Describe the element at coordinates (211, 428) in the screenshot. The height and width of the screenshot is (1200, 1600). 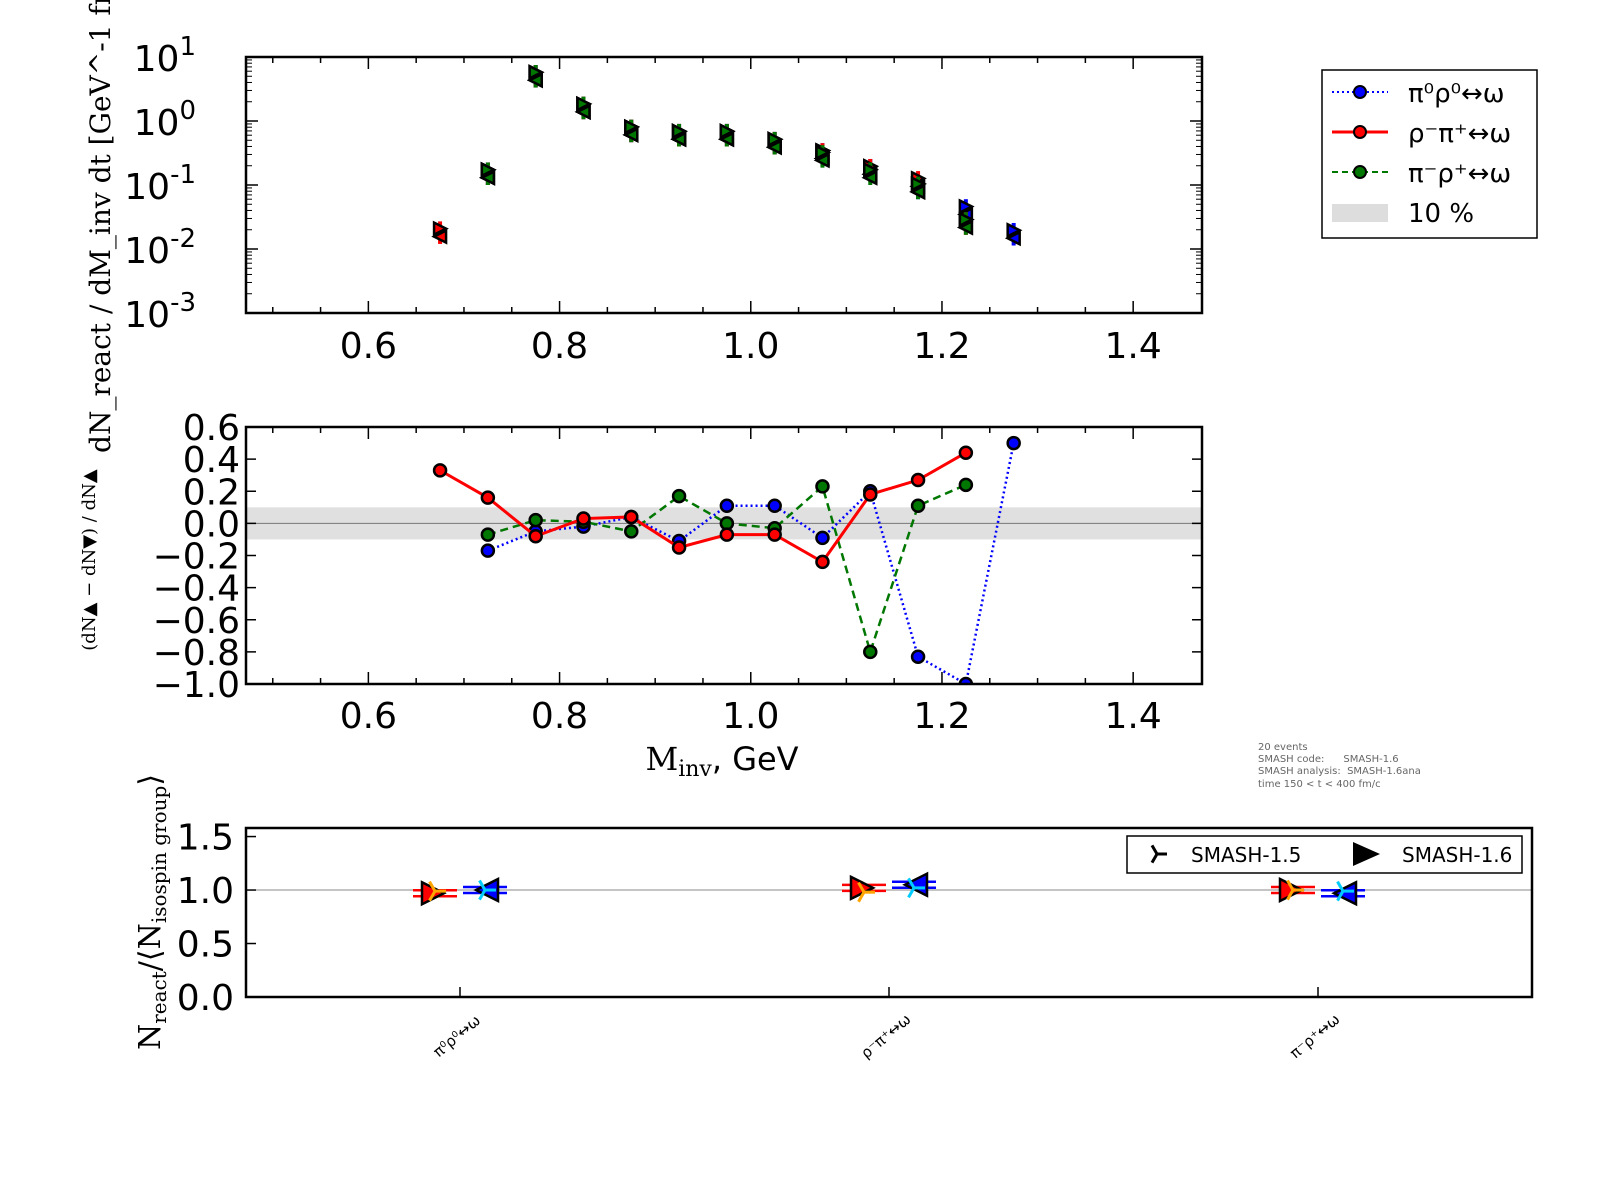
I see `difference-y-tick-label: 0.6` at that location.